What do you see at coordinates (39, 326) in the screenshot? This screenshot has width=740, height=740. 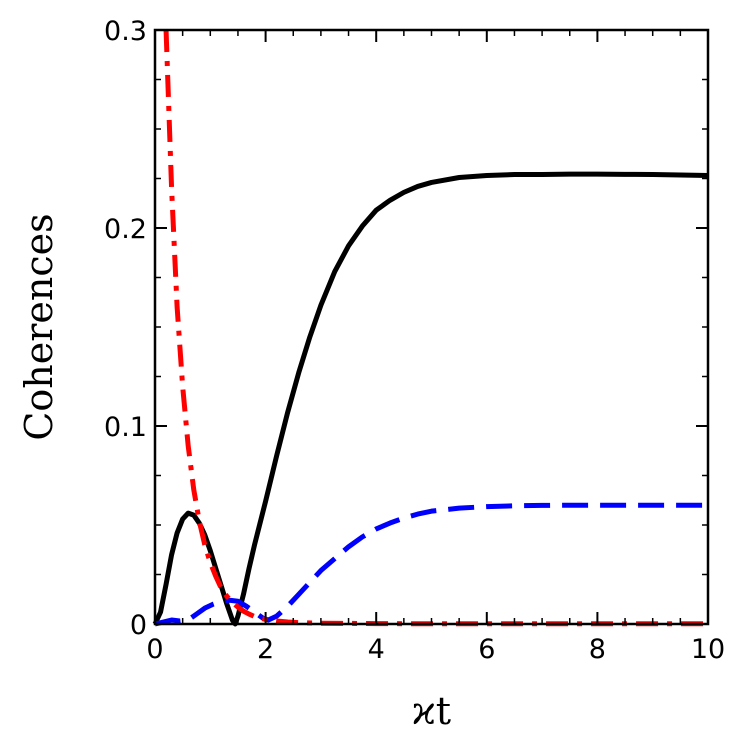 I see `y-axis-title: Coherences` at bounding box center [39, 326].